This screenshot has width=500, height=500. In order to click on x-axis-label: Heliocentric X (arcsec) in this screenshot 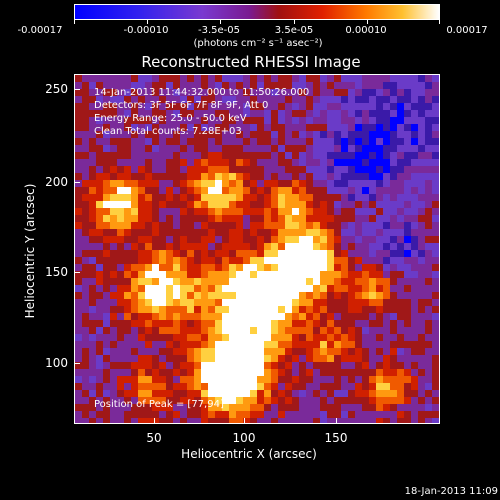, I will do `click(249, 454)`.